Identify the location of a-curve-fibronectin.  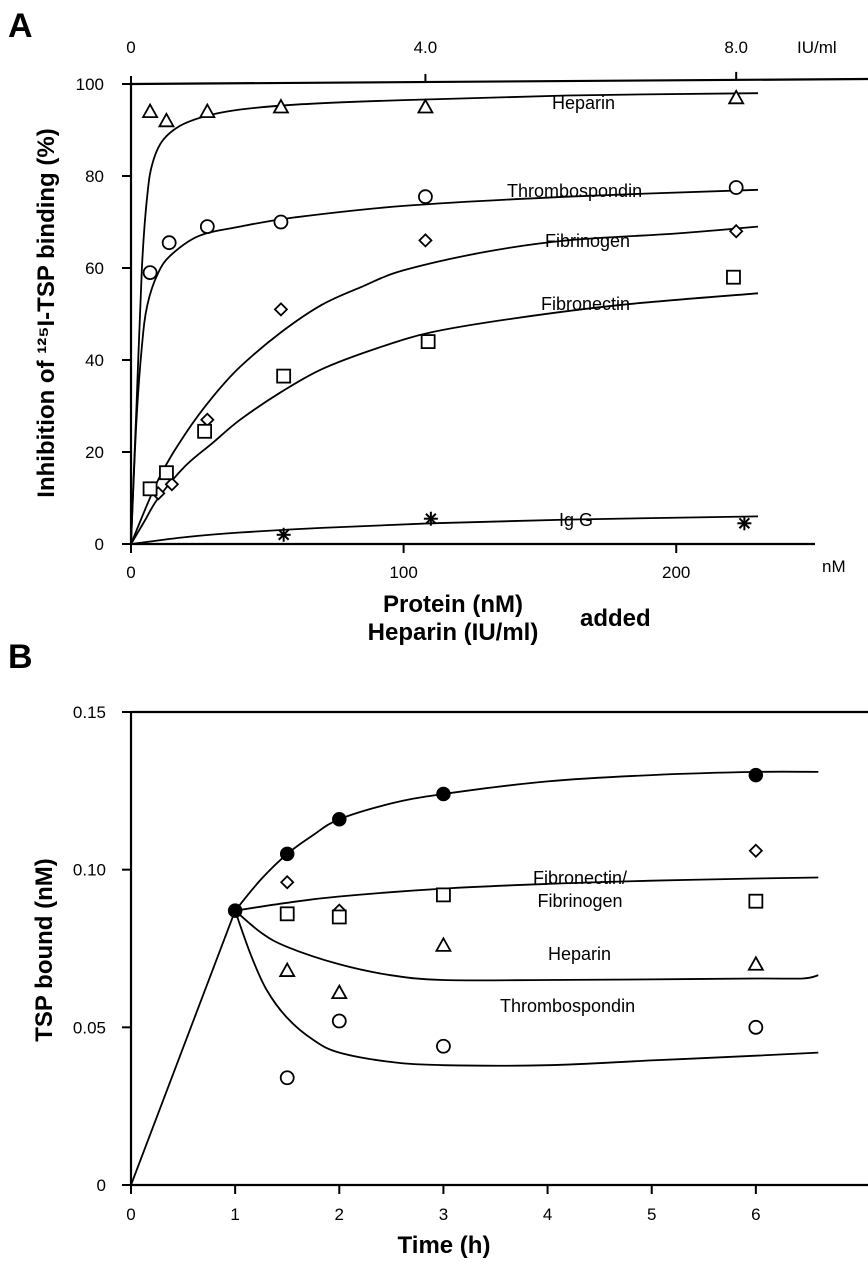
(444, 418).